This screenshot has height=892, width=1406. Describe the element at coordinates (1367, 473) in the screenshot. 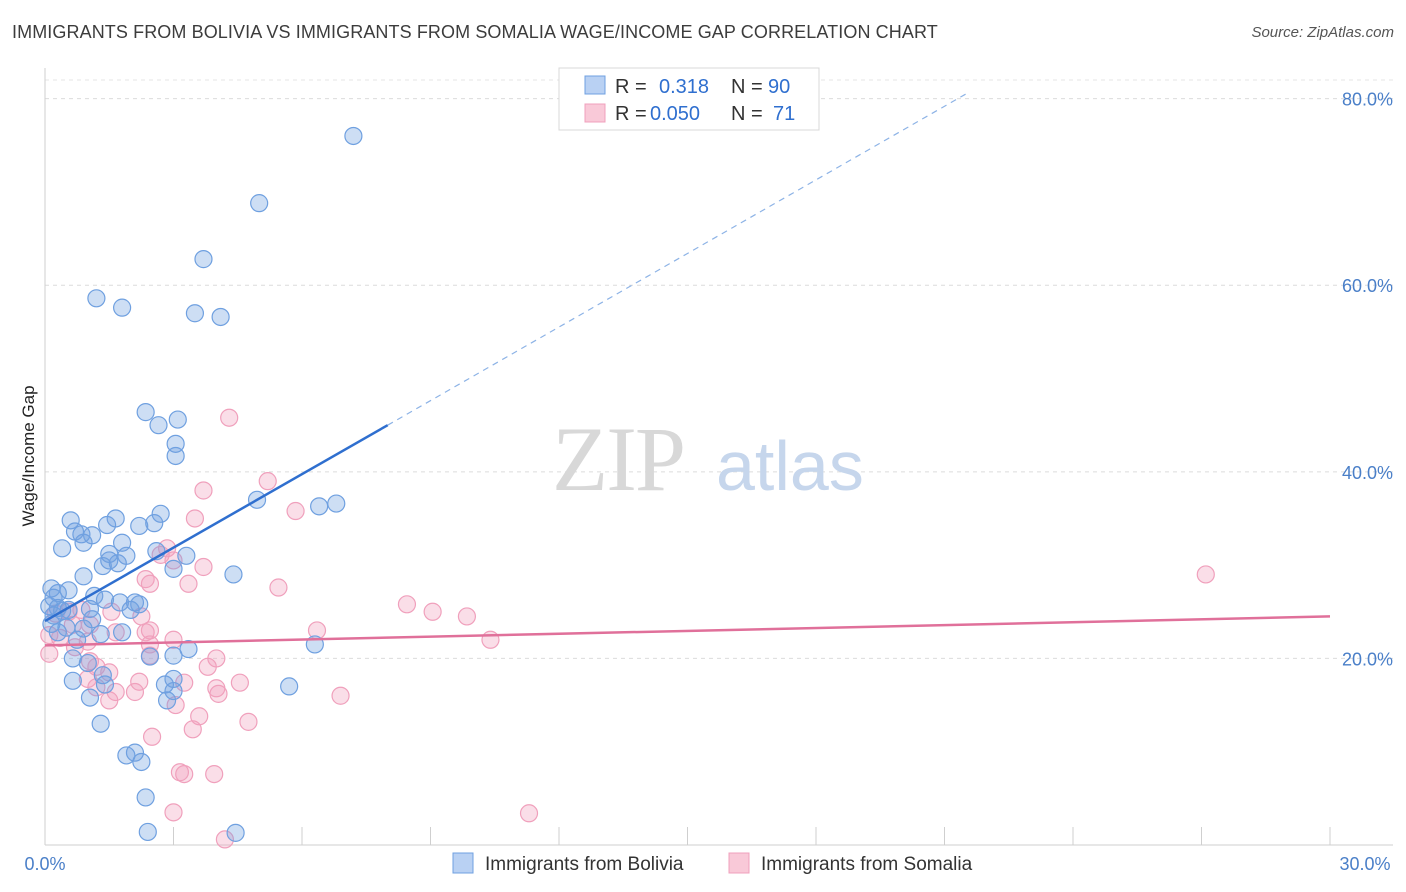

I see `y-tick-label-1: 40.0%` at that location.